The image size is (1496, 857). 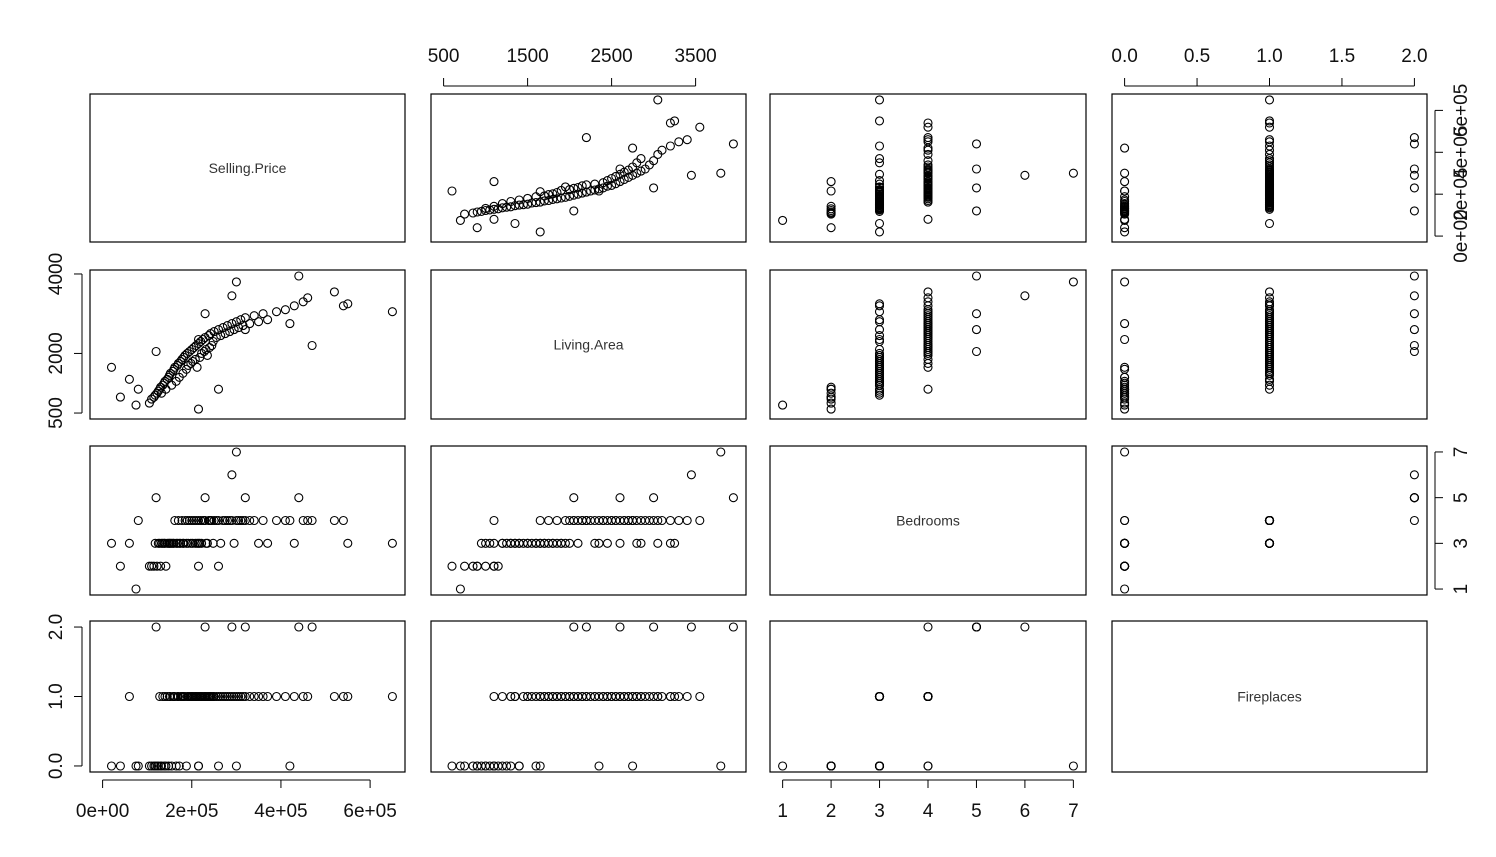 What do you see at coordinates (1025, 811) in the screenshot?
I see `tick-label: 6` at bounding box center [1025, 811].